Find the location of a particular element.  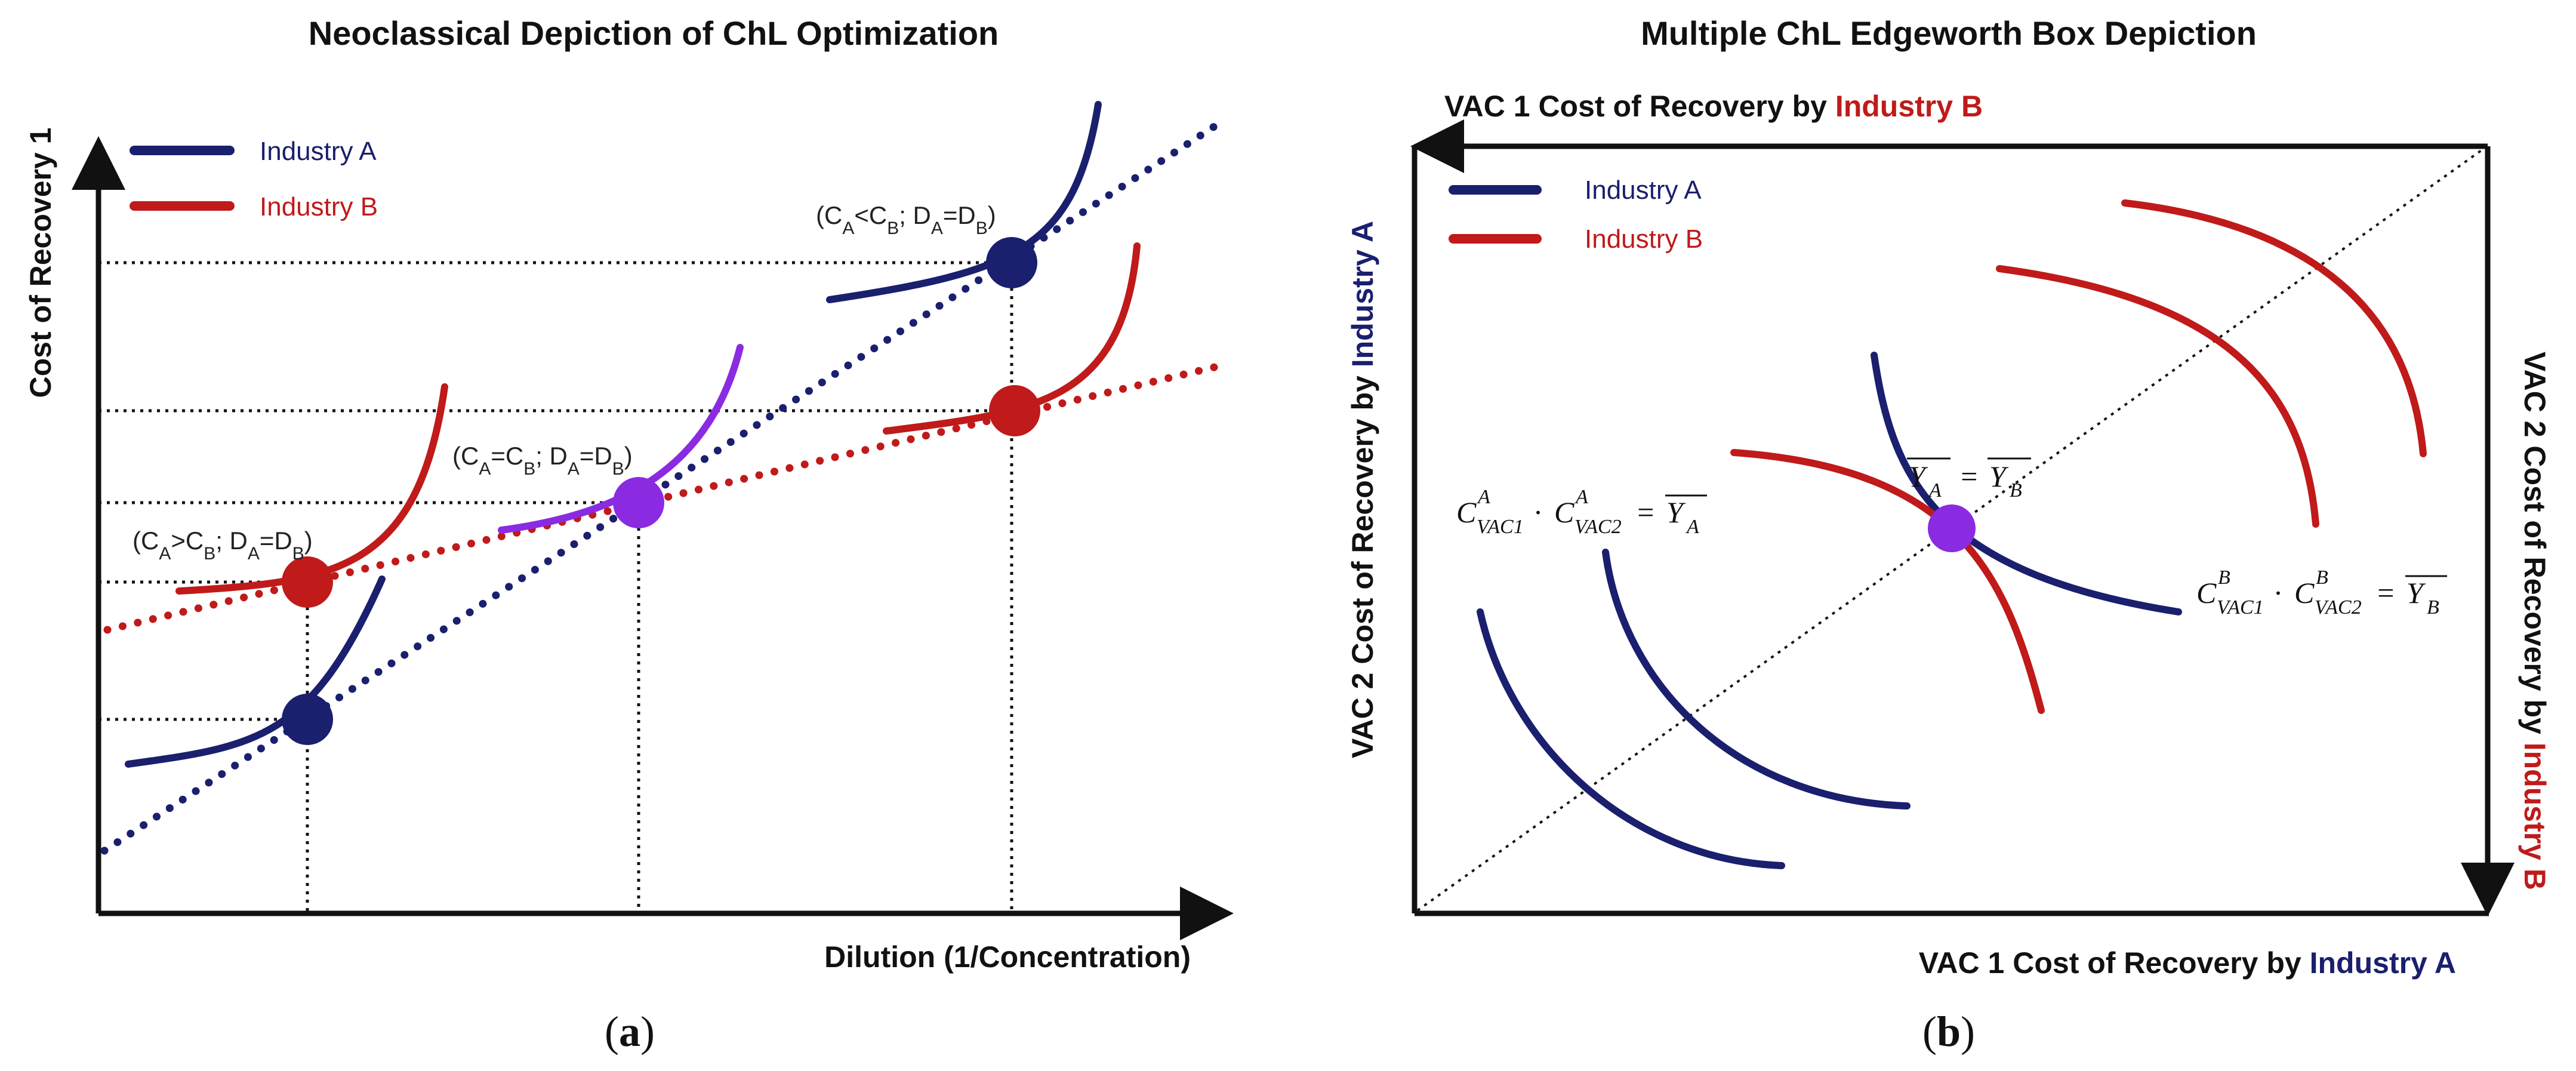

x-axis-label: Dilution (1/Concentration) is located at coordinates (1007, 957).